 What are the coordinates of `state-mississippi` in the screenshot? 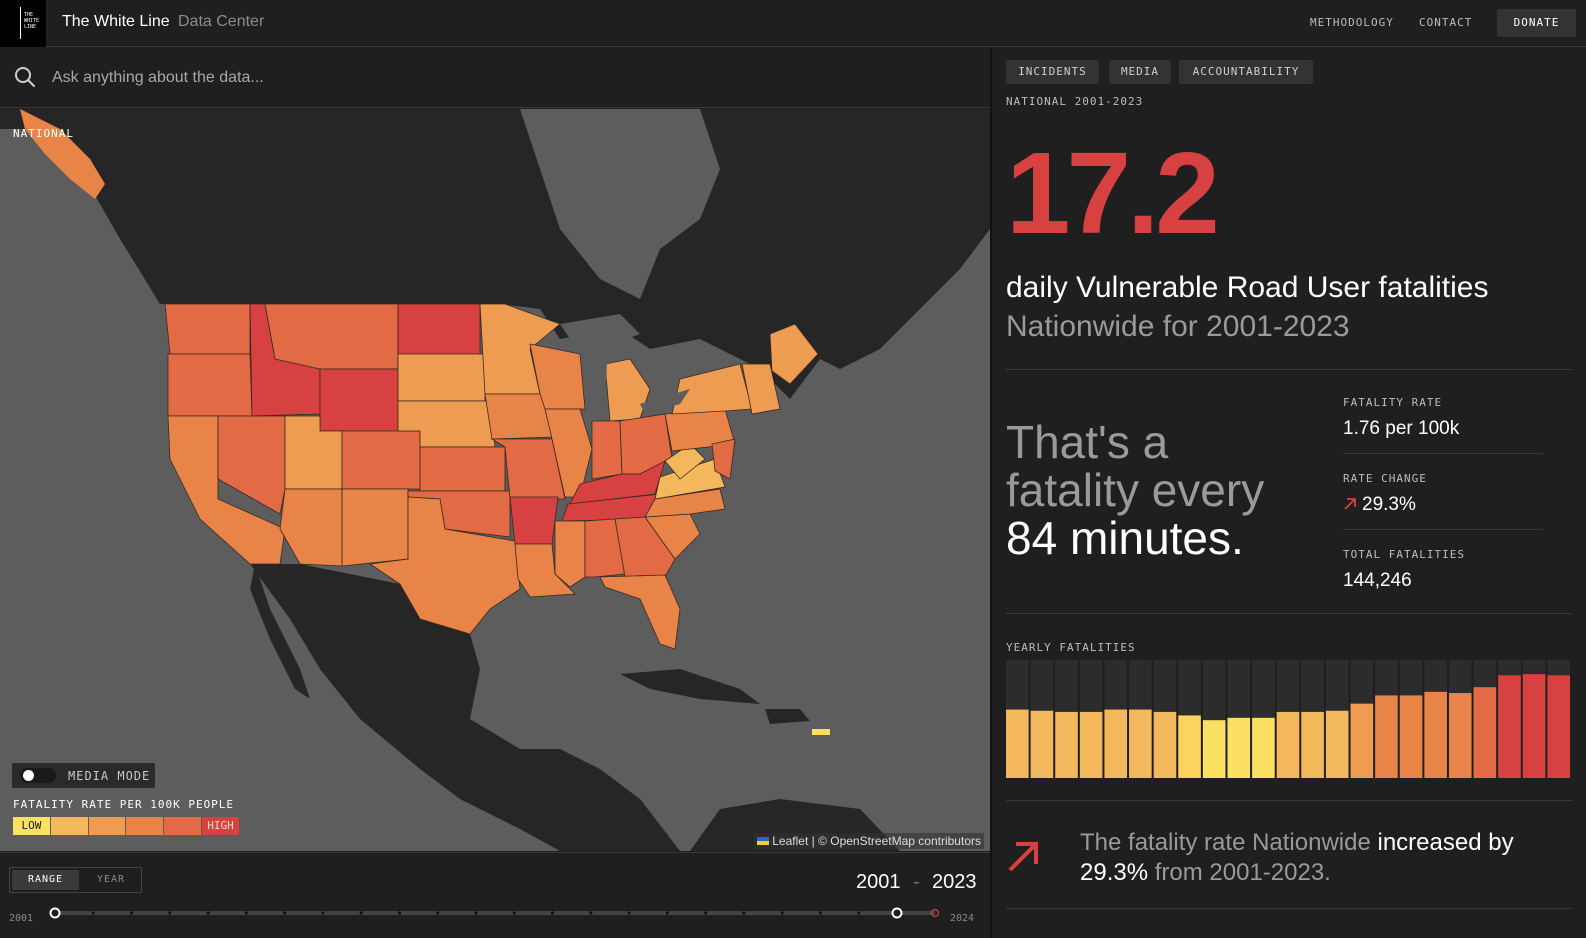 It's located at (570, 554).